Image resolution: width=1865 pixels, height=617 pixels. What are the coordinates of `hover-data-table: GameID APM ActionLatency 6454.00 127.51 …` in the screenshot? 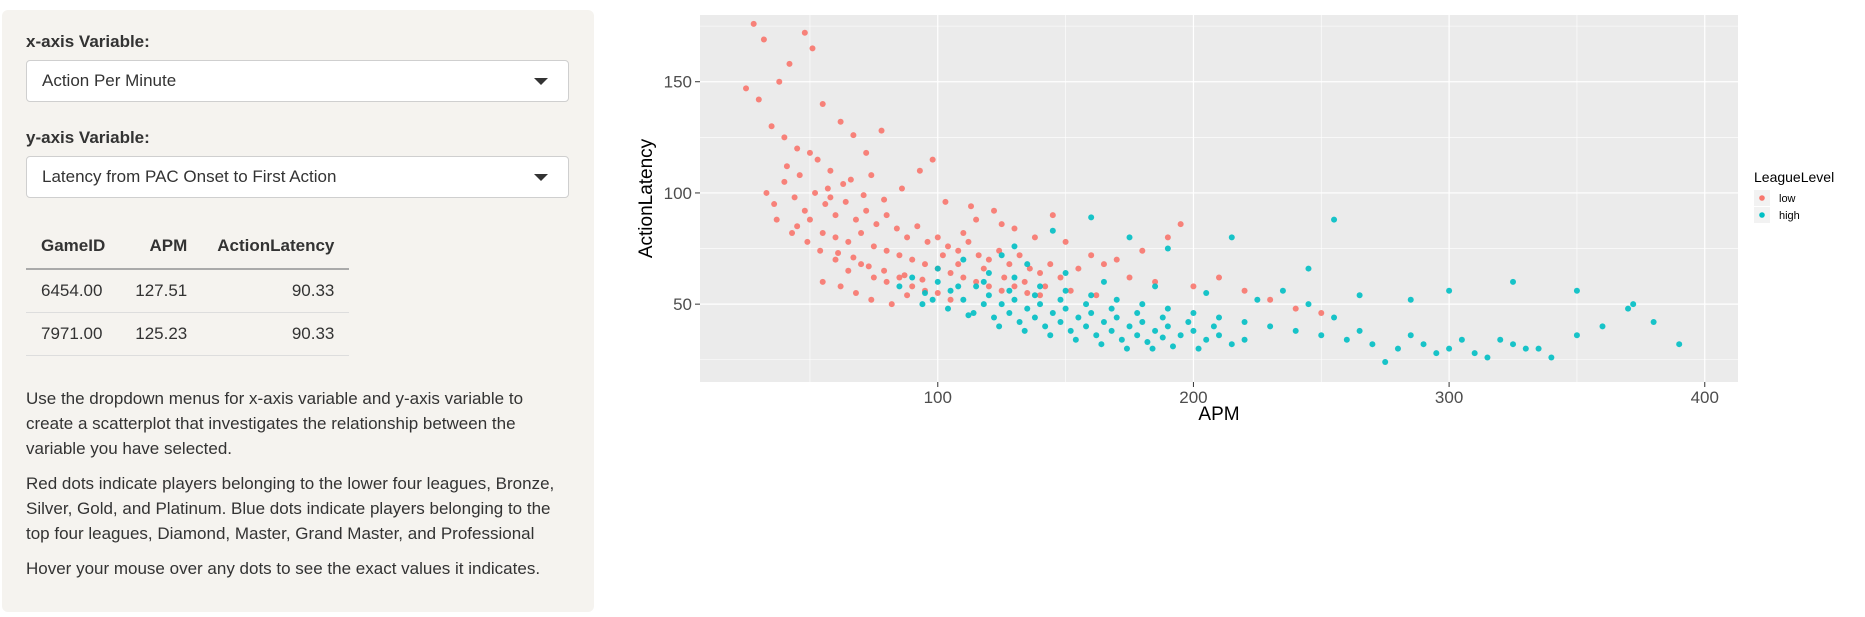 It's located at (188, 290).